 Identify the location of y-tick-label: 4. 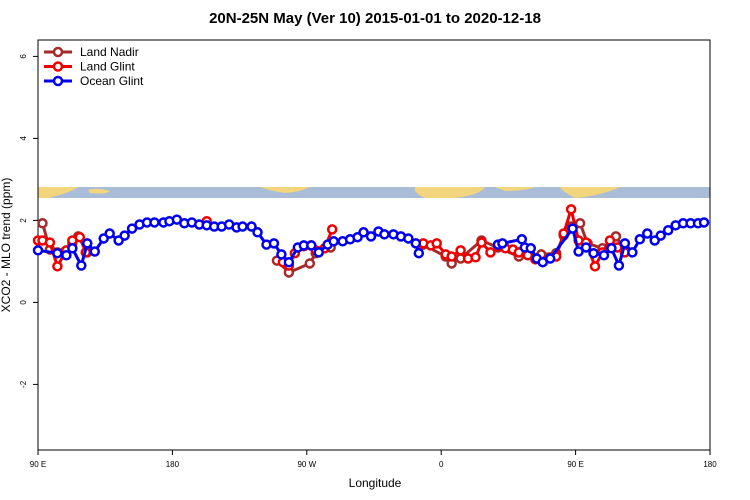
(23, 138).